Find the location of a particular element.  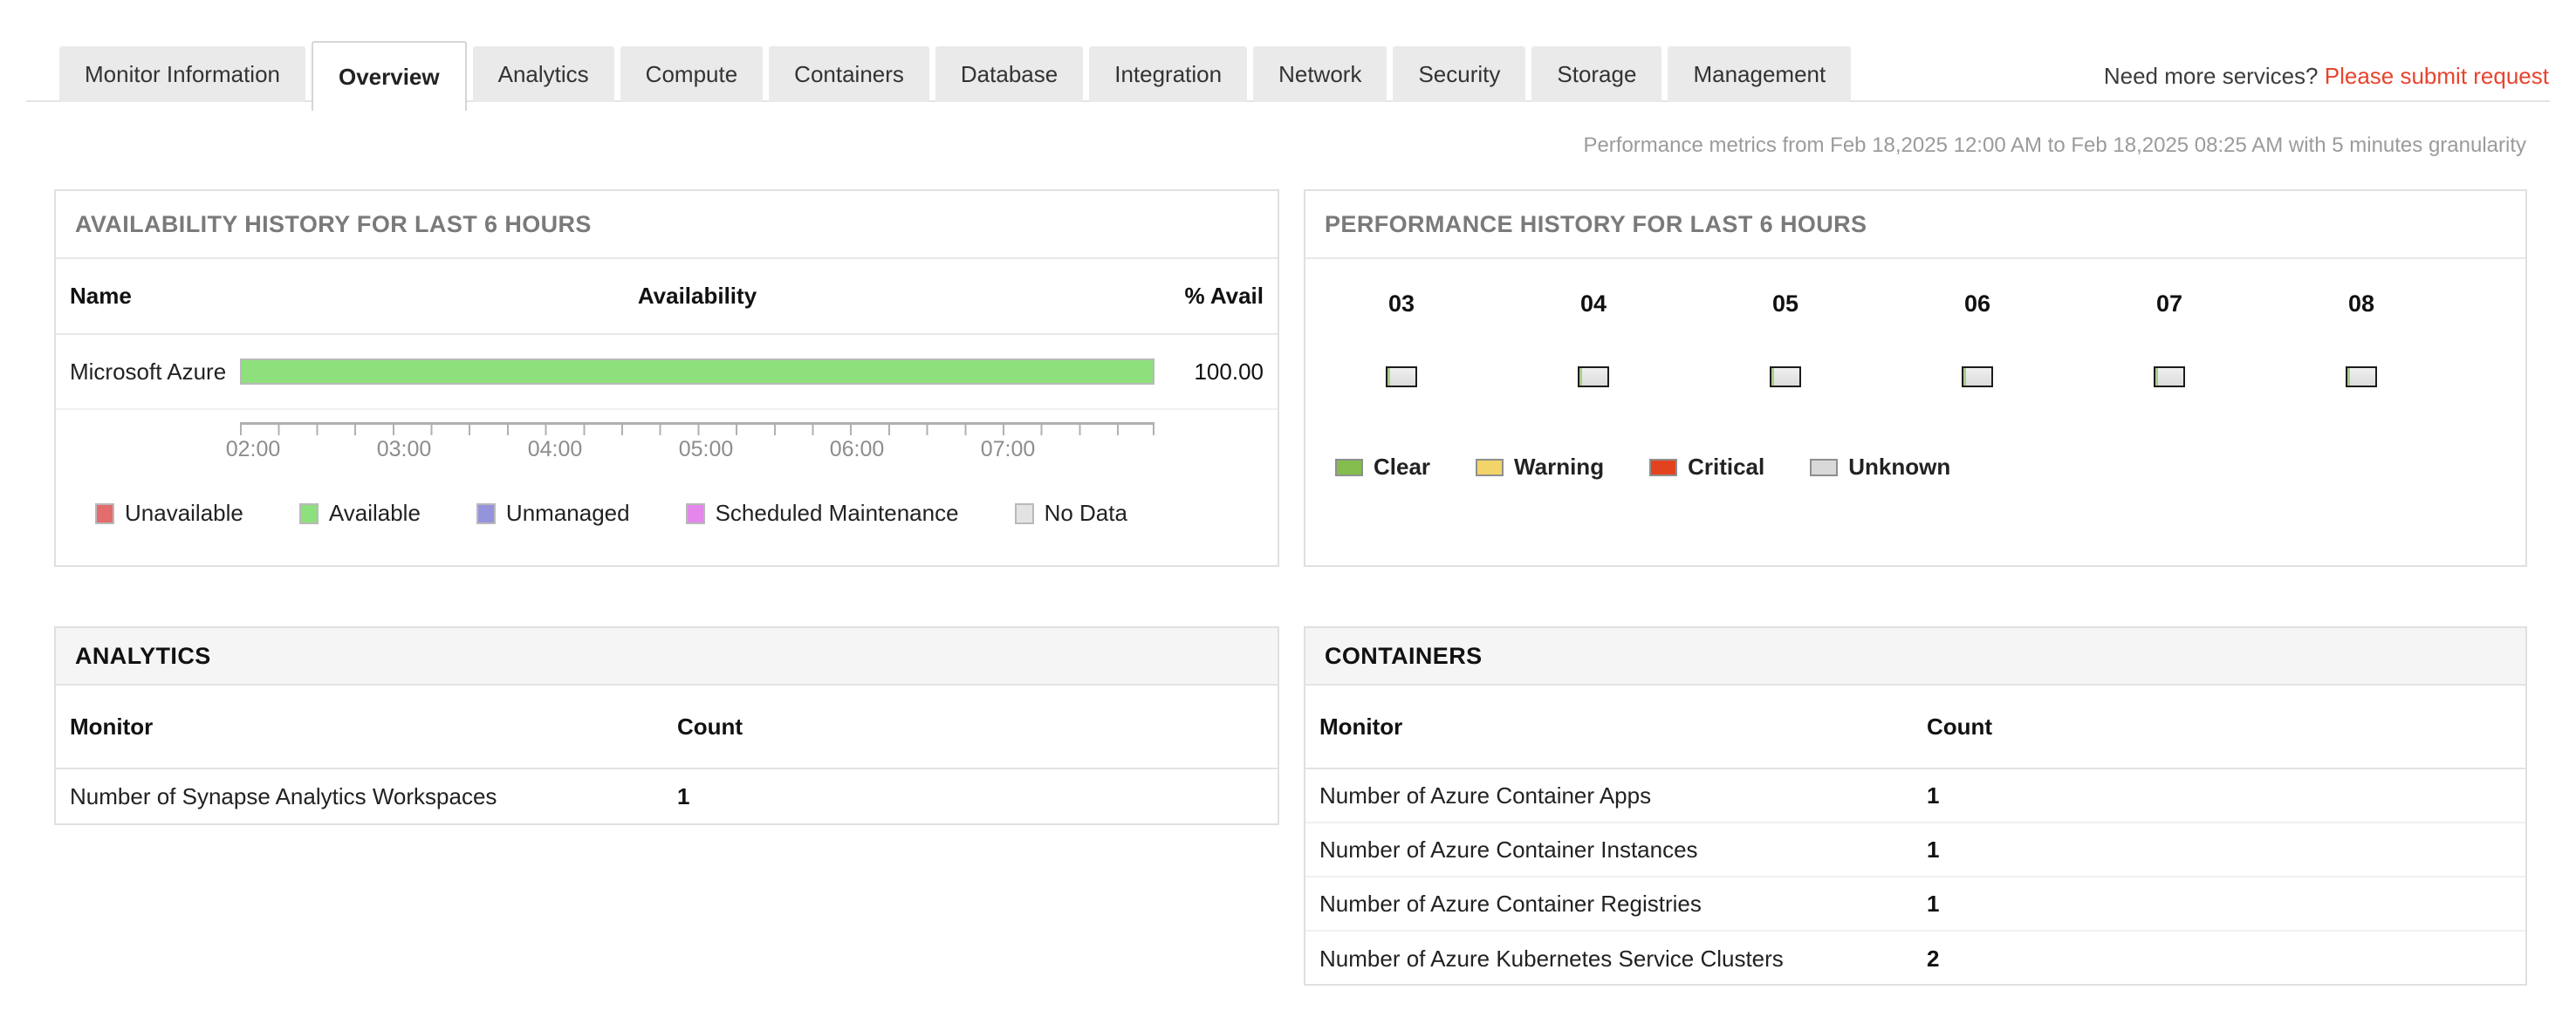

containers-panel-header: CONTAINERS is located at coordinates (1915, 657).